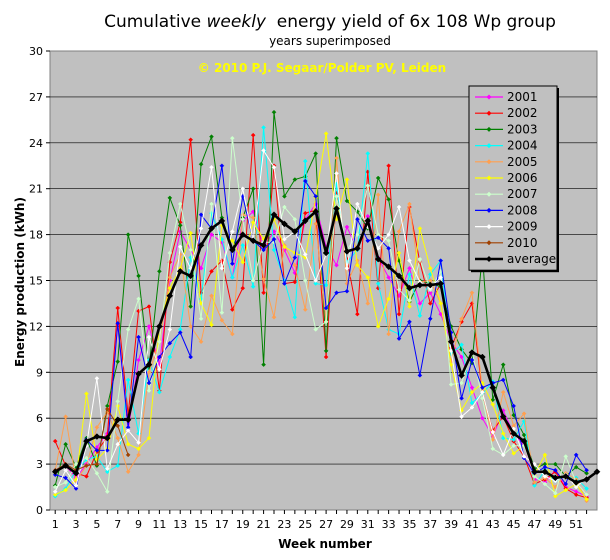 This screenshot has height=560, width=610. Describe the element at coordinates (36, 189) in the screenshot. I see `y-tick-label: 21` at that location.